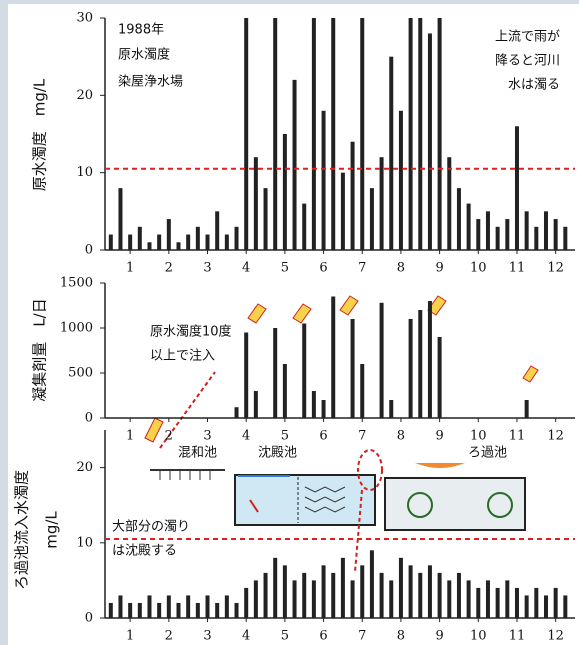 This screenshot has width=579, height=645. Describe the element at coordinates (151, 527) in the screenshot. I see `annotation: 大部分の濁り` at that location.